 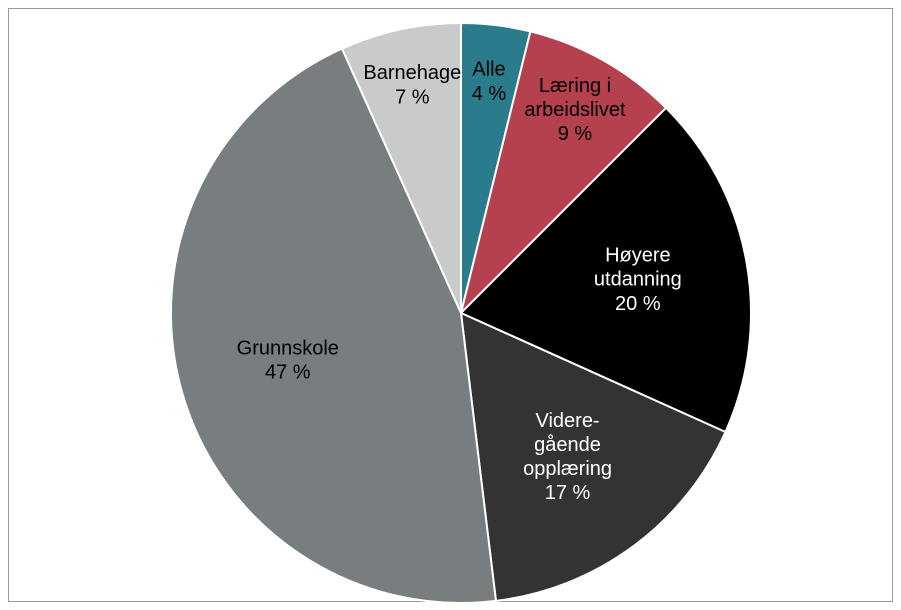 I want to click on slice-label-line: opplæring, so click(x=567, y=469).